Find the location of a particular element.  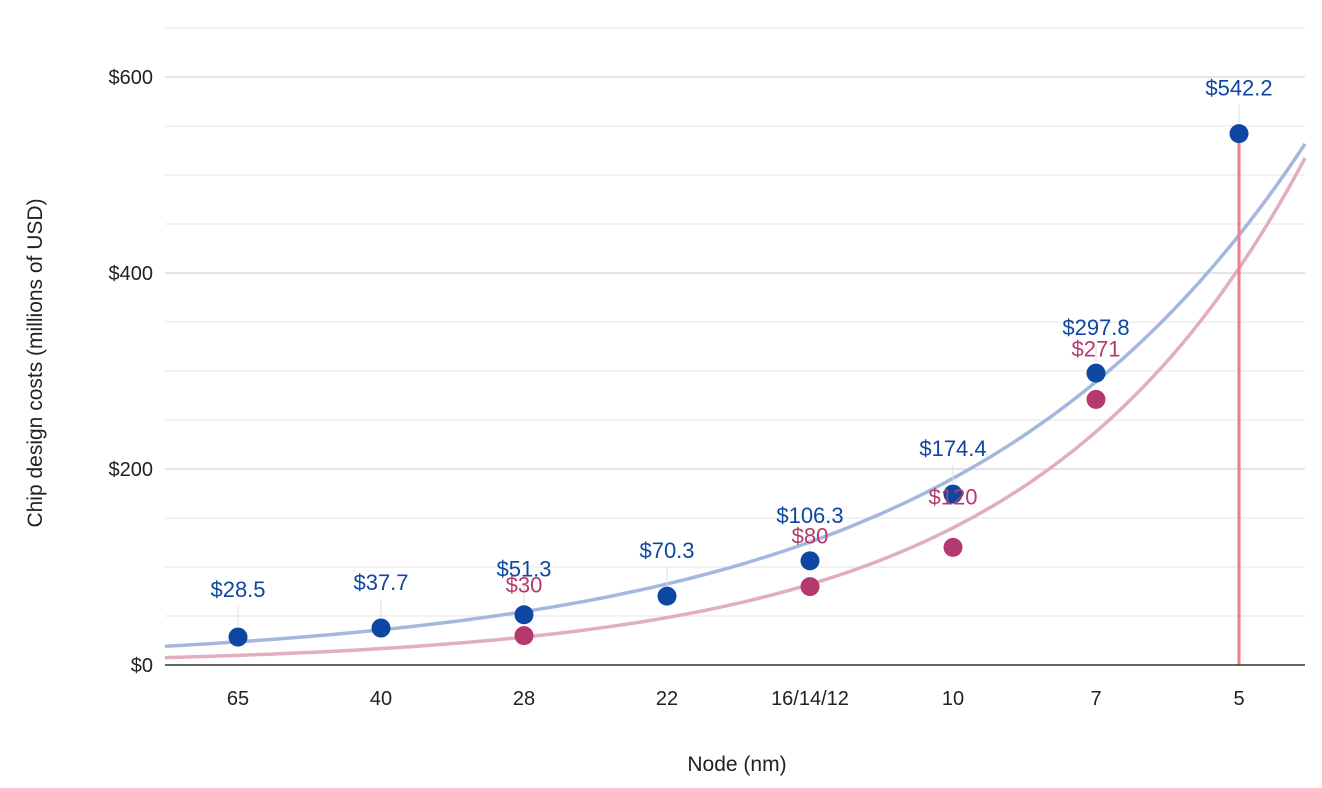

x-axis-title: Node (nm) is located at coordinates (736, 764).